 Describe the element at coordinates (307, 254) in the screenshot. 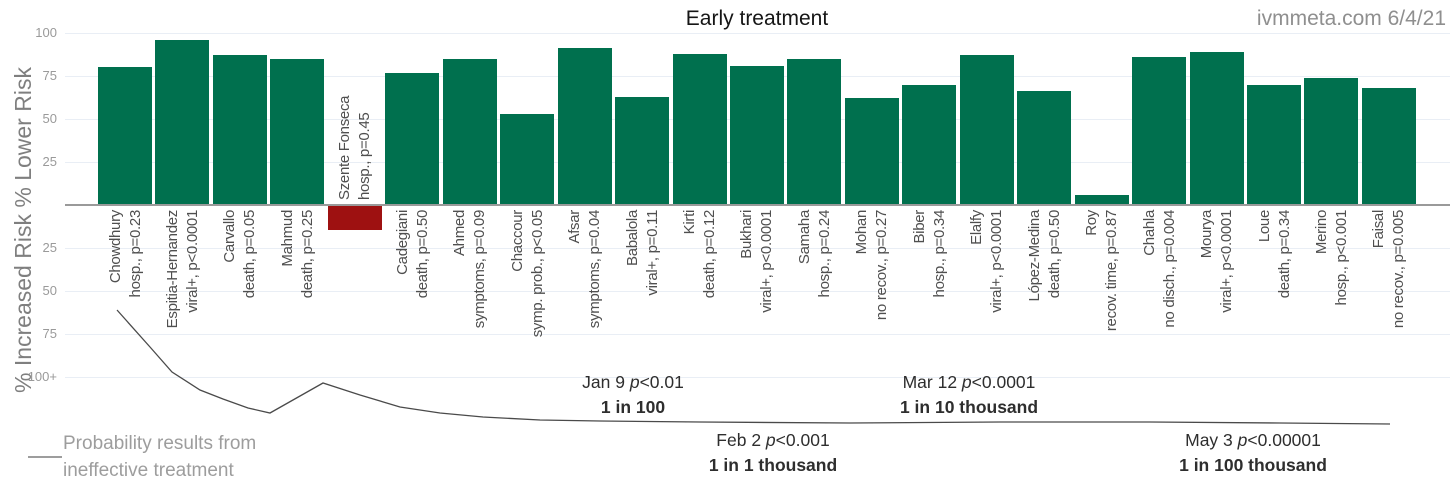

I see `study-outcome-pvalue: death, p=0.25` at that location.